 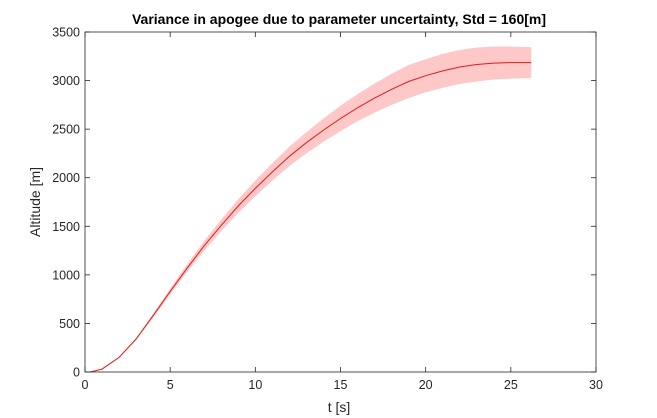 What do you see at coordinates (66, 130) in the screenshot?
I see `y-tick-label: 2500` at bounding box center [66, 130].